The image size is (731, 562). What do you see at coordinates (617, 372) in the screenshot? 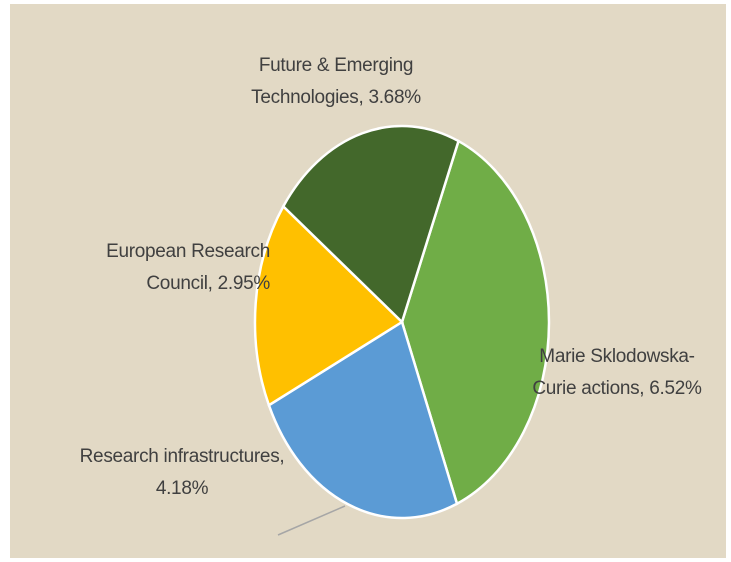
I see `data-label: Marie Sklodowska-Curie actions, 6.52%` at bounding box center [617, 372].